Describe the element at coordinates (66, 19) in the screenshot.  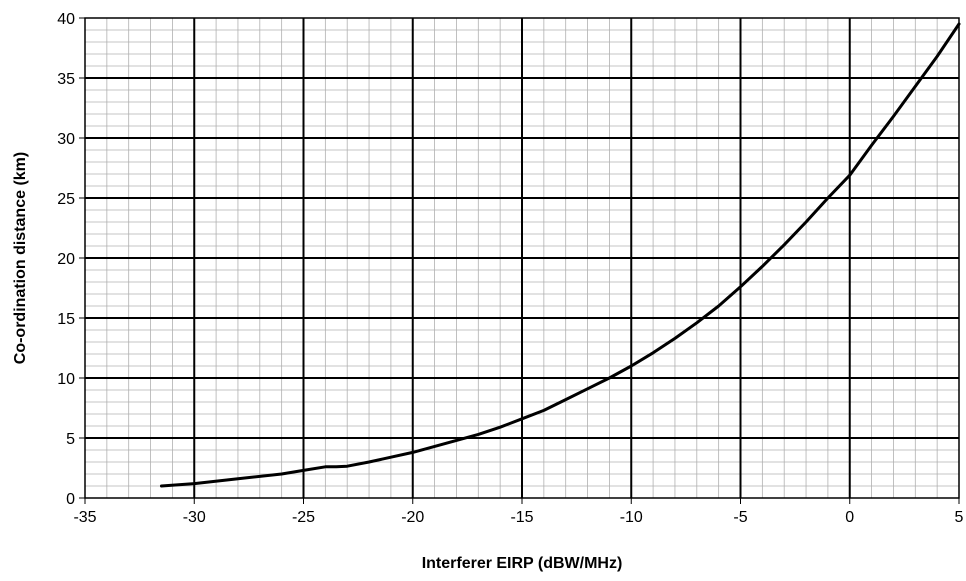
I see `y-tick-label: 40` at that location.